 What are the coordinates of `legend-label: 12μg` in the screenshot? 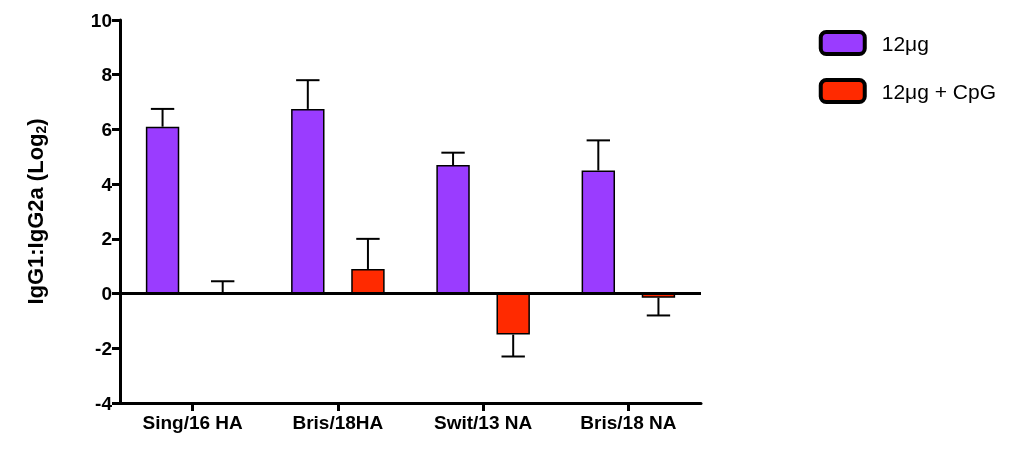 It's located at (905, 43).